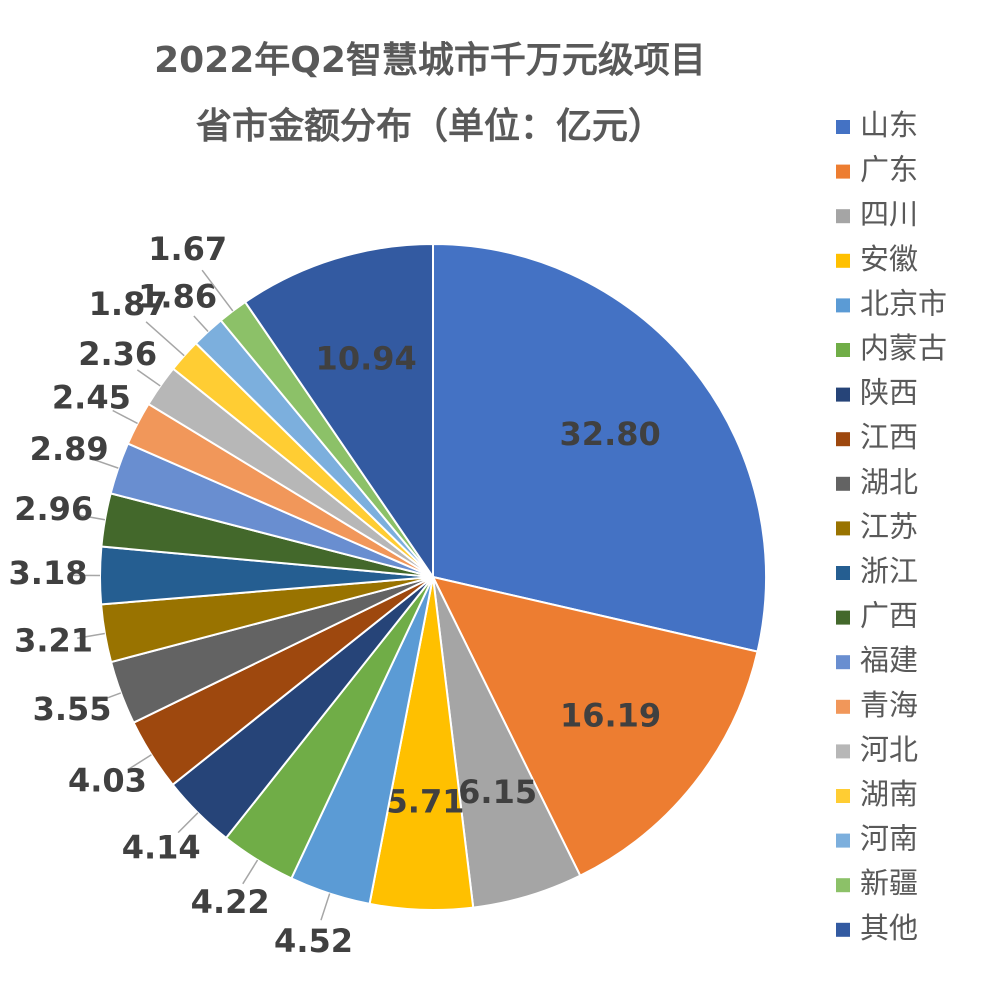 Image resolution: width=1000 pixels, height=998 pixels. Describe the element at coordinates (889, 170) in the screenshot. I see `legend-label: 广东` at that location.